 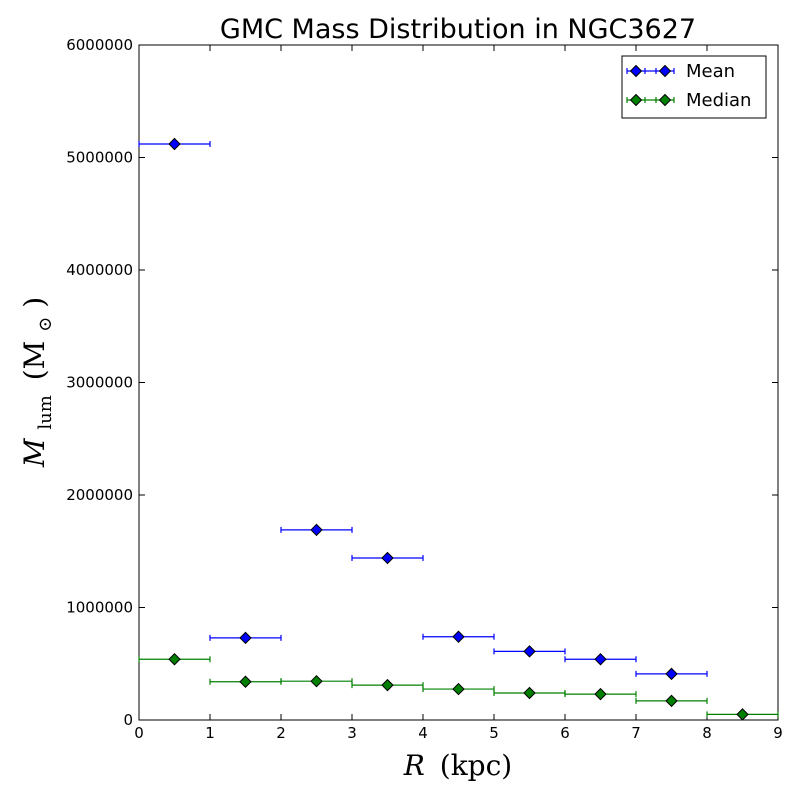 I want to click on y-axis-label: M lum (M ⊙ ), so click(x=38, y=382).